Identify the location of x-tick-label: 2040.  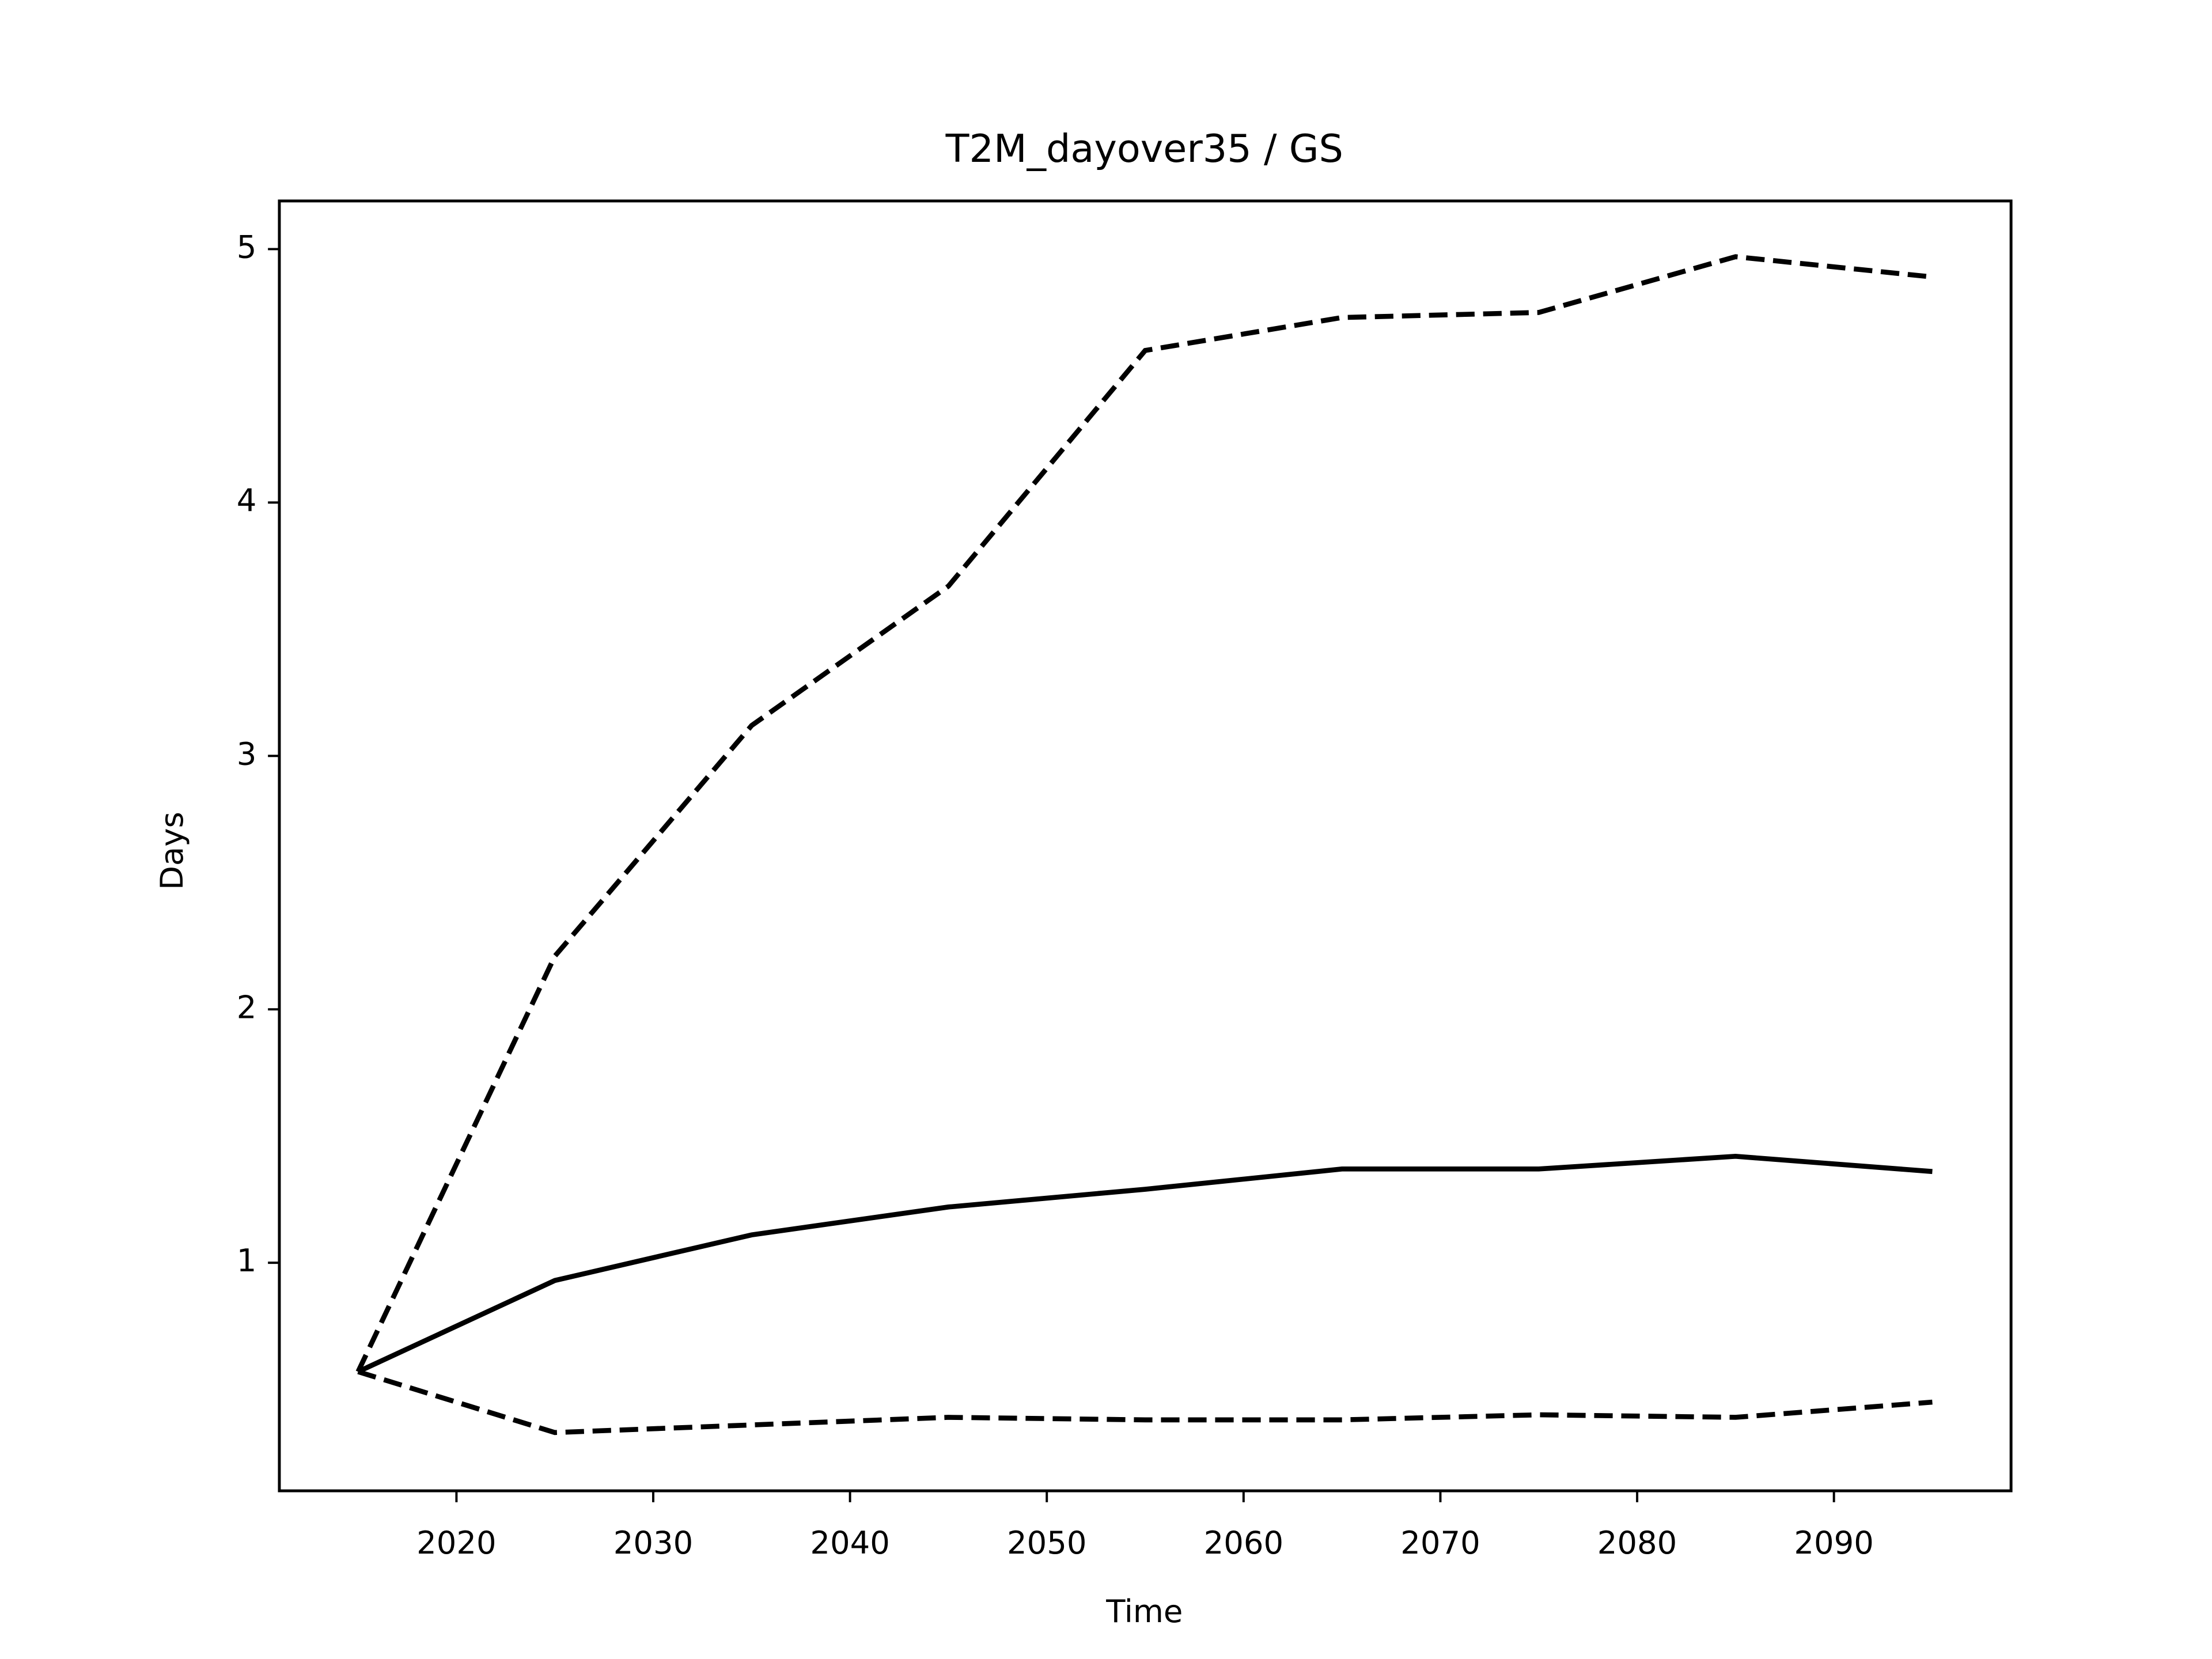
(850, 1542).